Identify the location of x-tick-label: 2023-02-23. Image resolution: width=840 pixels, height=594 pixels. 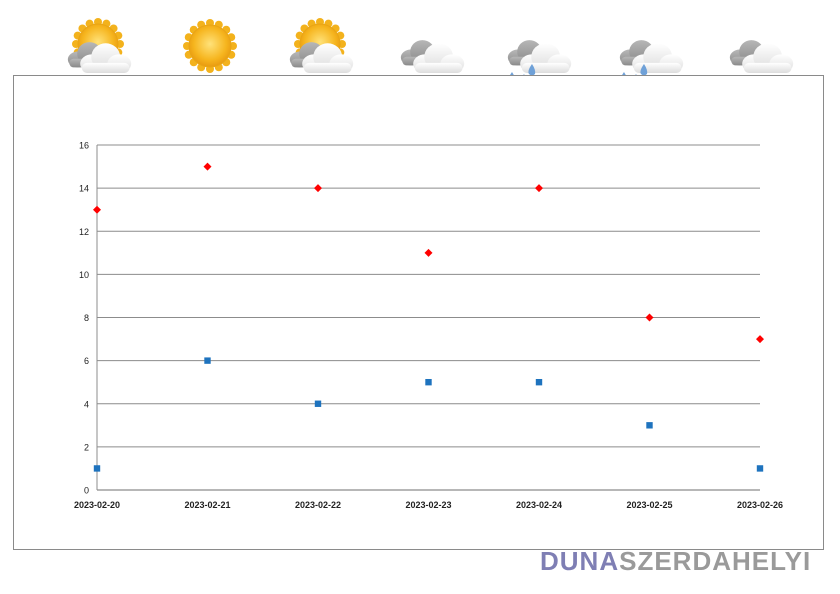
(428, 505).